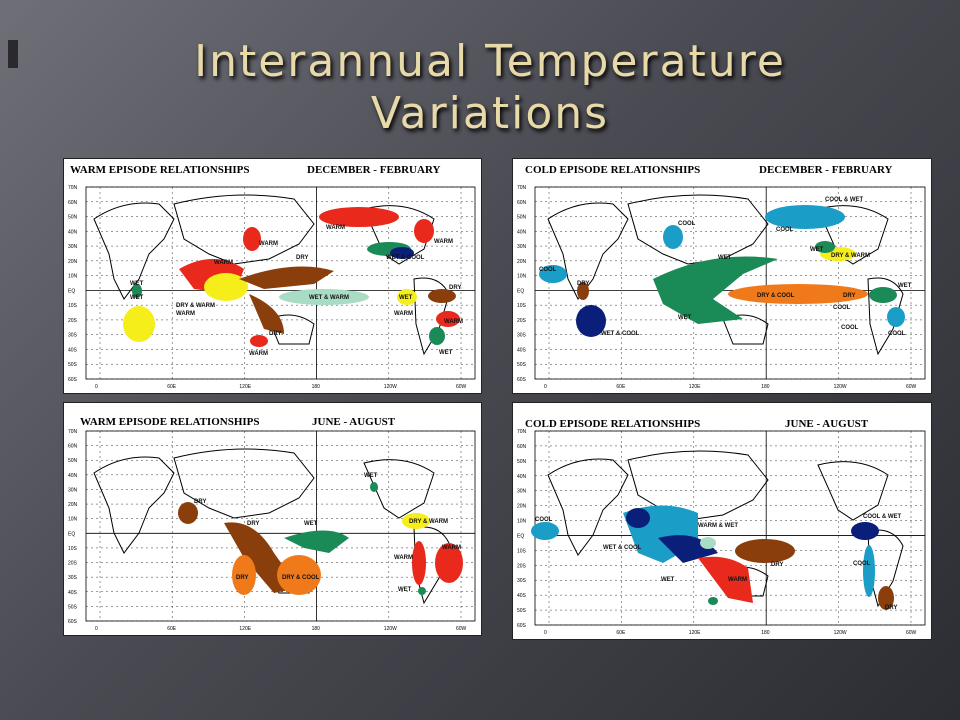  I want to click on lat-tick-label: 50N, so click(522, 462).